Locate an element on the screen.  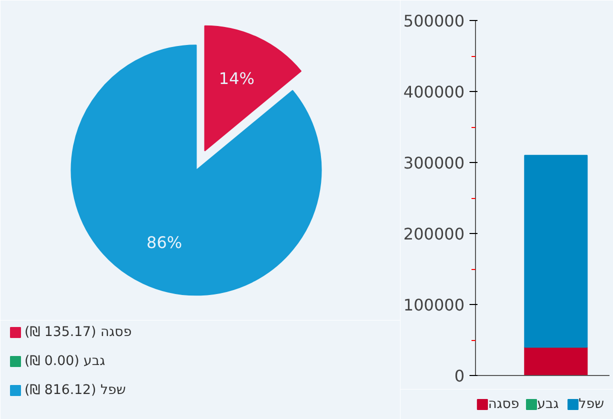
legend-label: פסגה (135.17 ₪) is located at coordinates (78, 332).